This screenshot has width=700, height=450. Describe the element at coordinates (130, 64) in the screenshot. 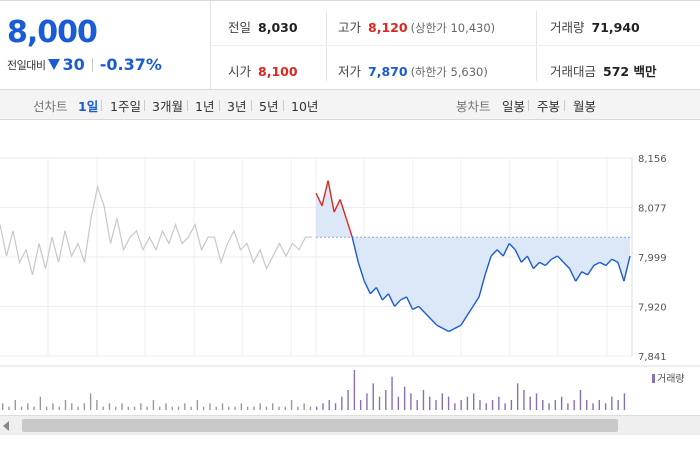

I see `change-percent: -0.37%` at that location.